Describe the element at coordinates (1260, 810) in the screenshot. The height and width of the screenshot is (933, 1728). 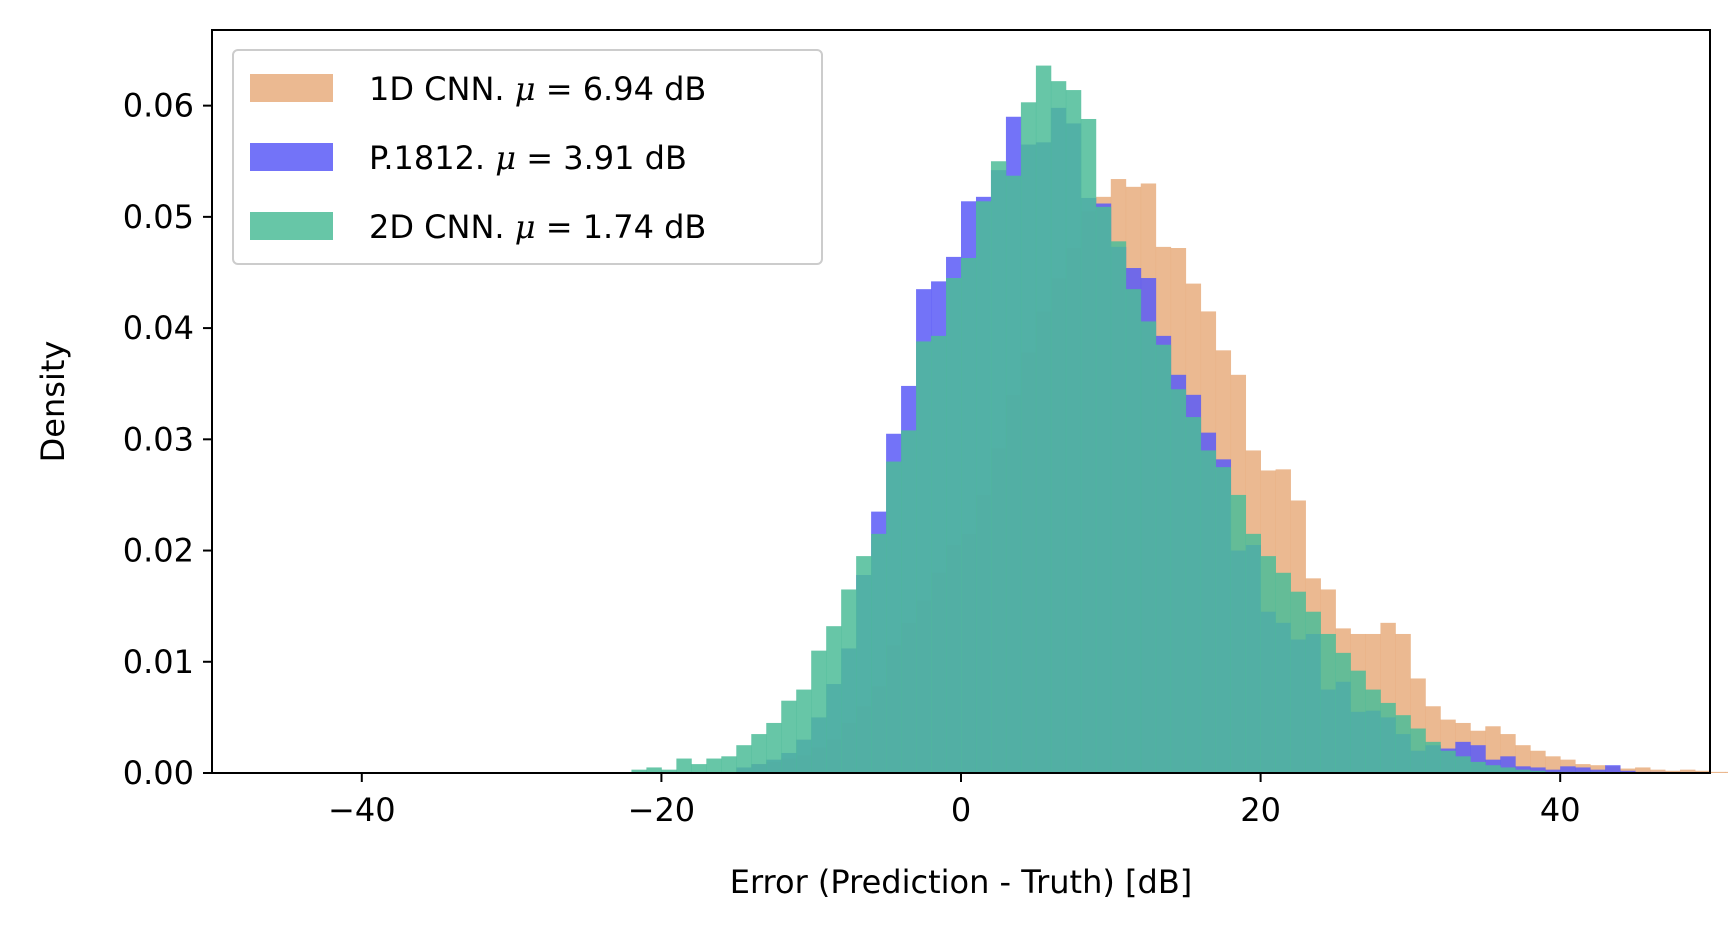
I see `x-tick-label: 20` at that location.